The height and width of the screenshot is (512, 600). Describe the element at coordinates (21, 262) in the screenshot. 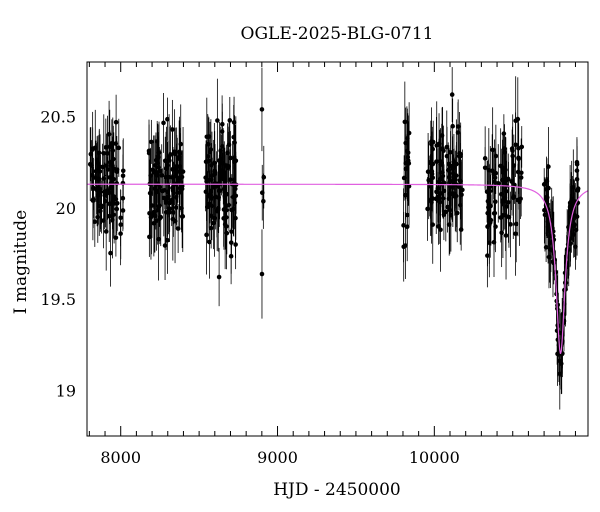

I see `y-axis-label: I magnitude` at that location.